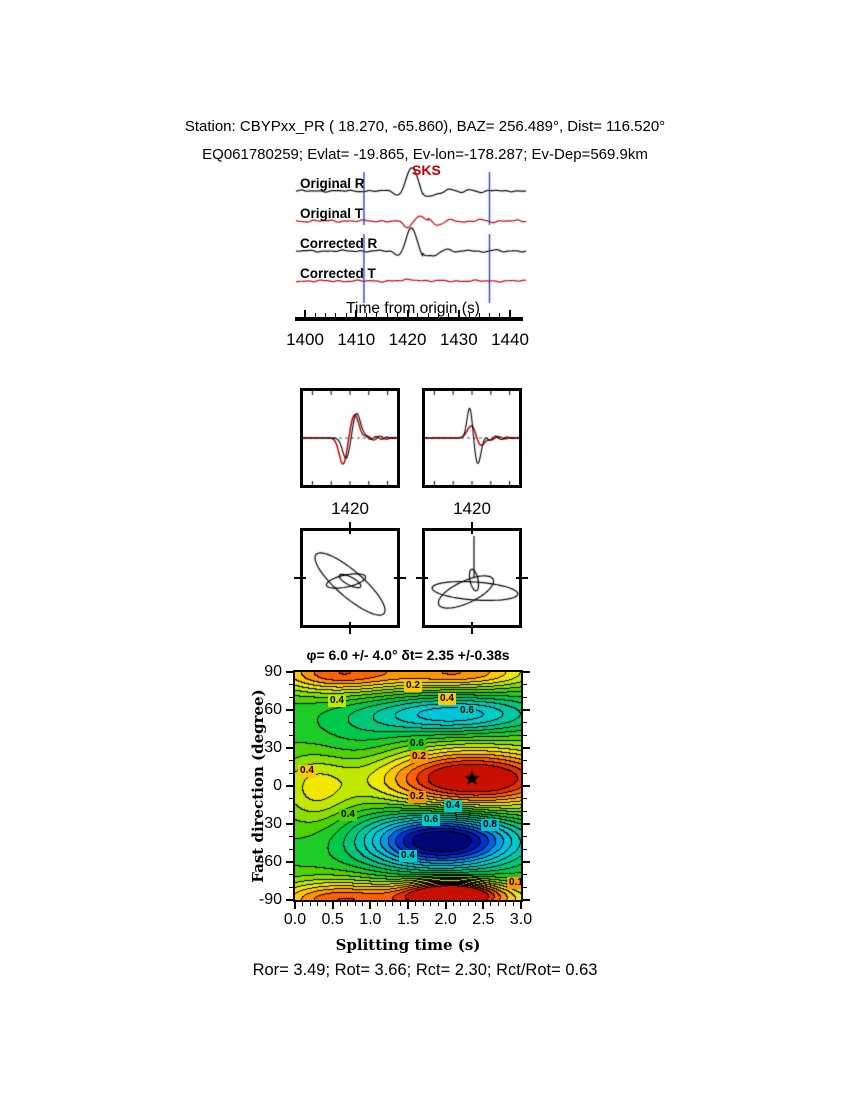 This screenshot has width=850, height=1100. I want to click on splitting-time-tick-label: 3.0, so click(521, 919).